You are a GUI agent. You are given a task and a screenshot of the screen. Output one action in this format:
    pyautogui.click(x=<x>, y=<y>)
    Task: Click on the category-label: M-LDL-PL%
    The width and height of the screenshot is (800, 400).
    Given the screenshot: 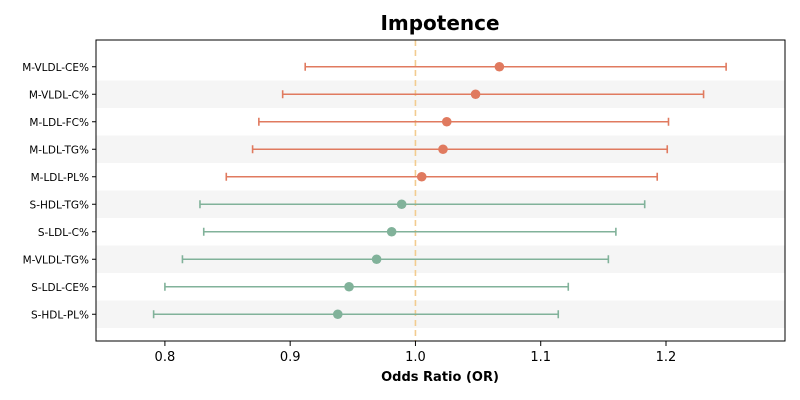 What is the action you would take?
    pyautogui.click(x=60, y=178)
    